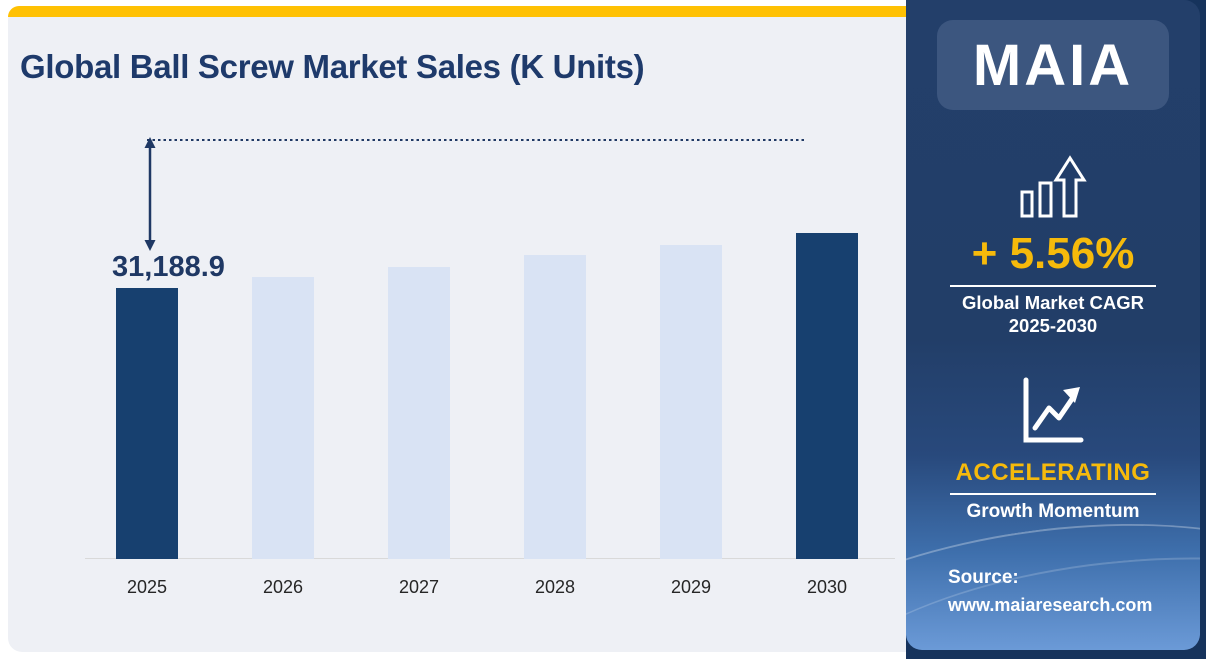  Describe the element at coordinates (1053, 65) in the screenshot. I see `brand-logo: MAIA` at that location.